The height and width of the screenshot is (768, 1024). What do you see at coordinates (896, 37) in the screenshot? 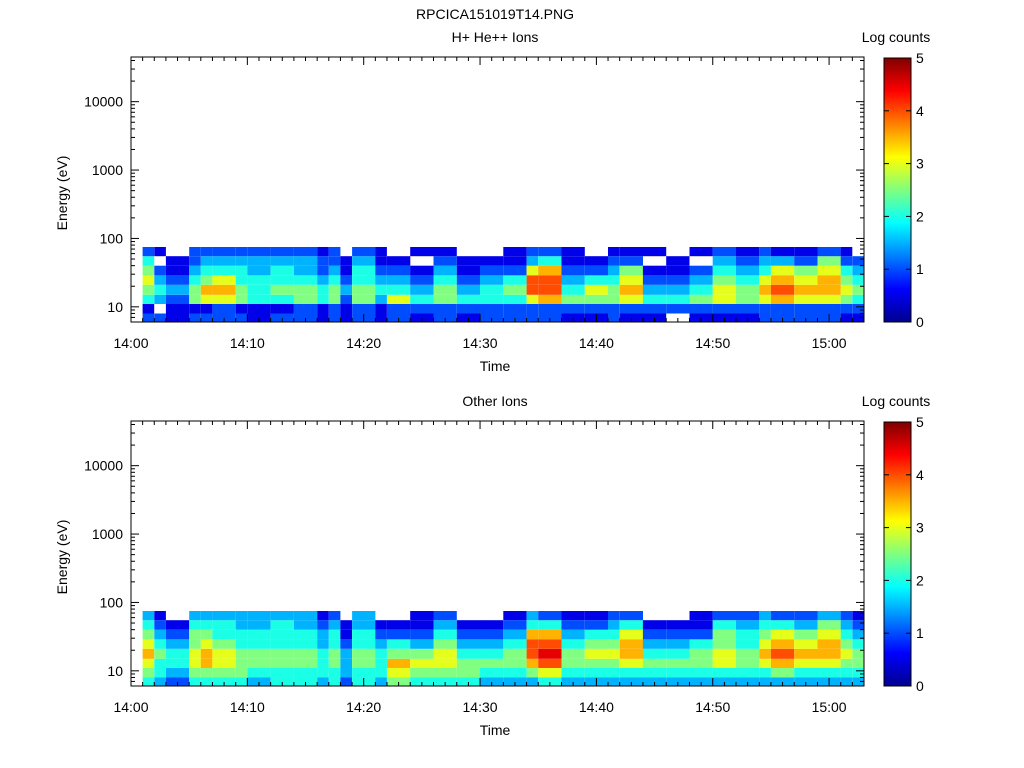
I see `colorbar-label: Log counts` at bounding box center [896, 37].